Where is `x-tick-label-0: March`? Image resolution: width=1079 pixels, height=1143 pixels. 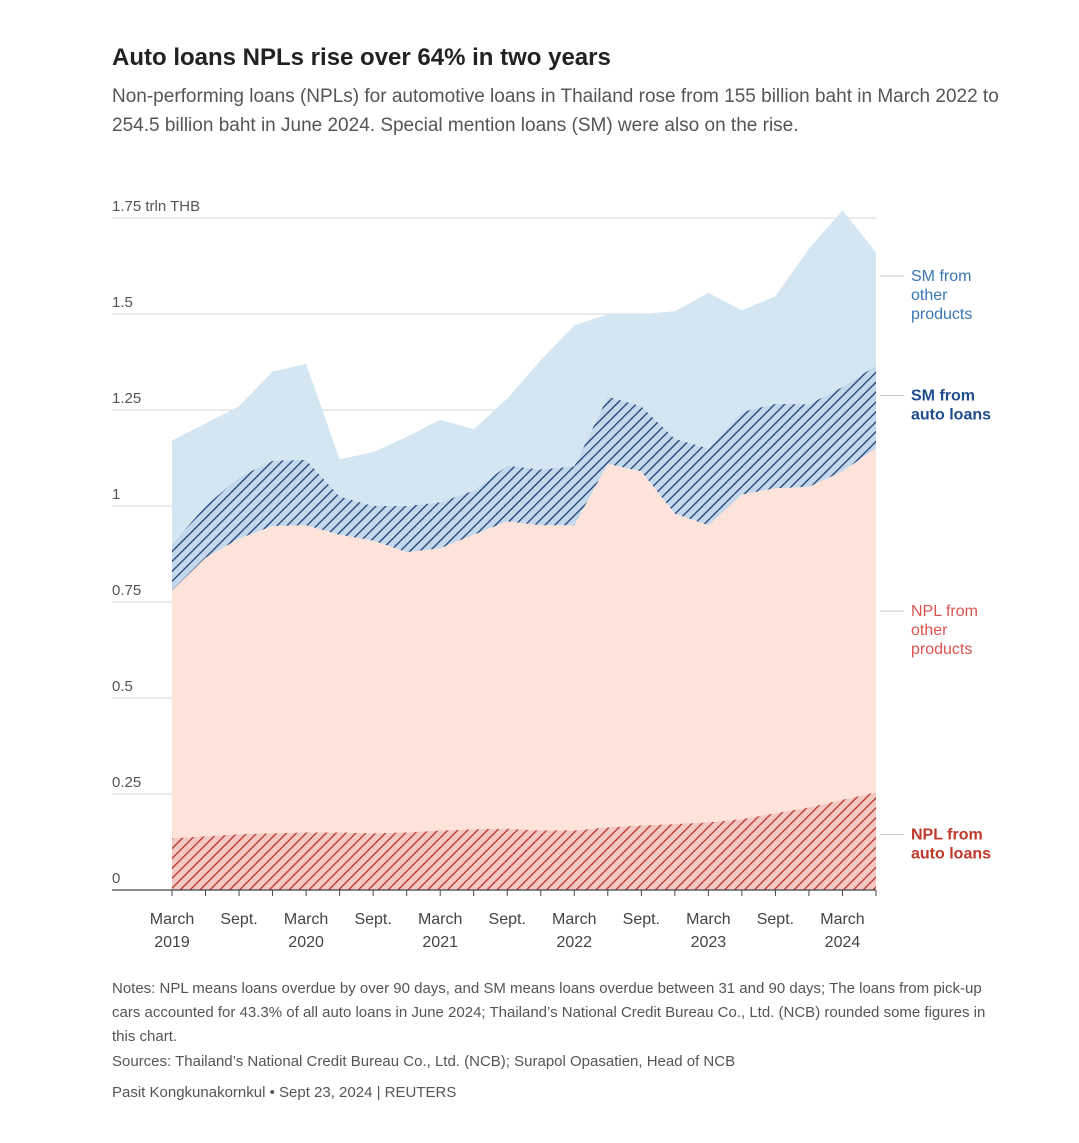
x-tick-label-0: March is located at coordinates (172, 919).